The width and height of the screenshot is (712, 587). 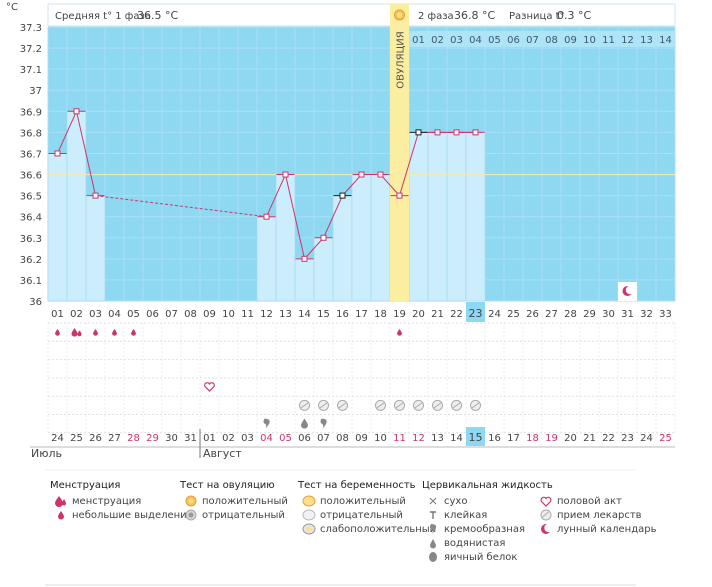 What do you see at coordinates (35, 302) in the screenshot?
I see `y-tick-label: 36` at bounding box center [35, 302].